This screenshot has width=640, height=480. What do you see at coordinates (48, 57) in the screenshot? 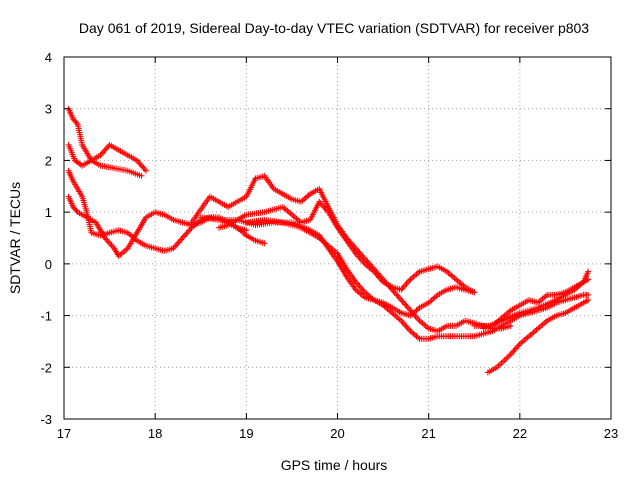
I see `y-tick-label: 4` at bounding box center [48, 57].